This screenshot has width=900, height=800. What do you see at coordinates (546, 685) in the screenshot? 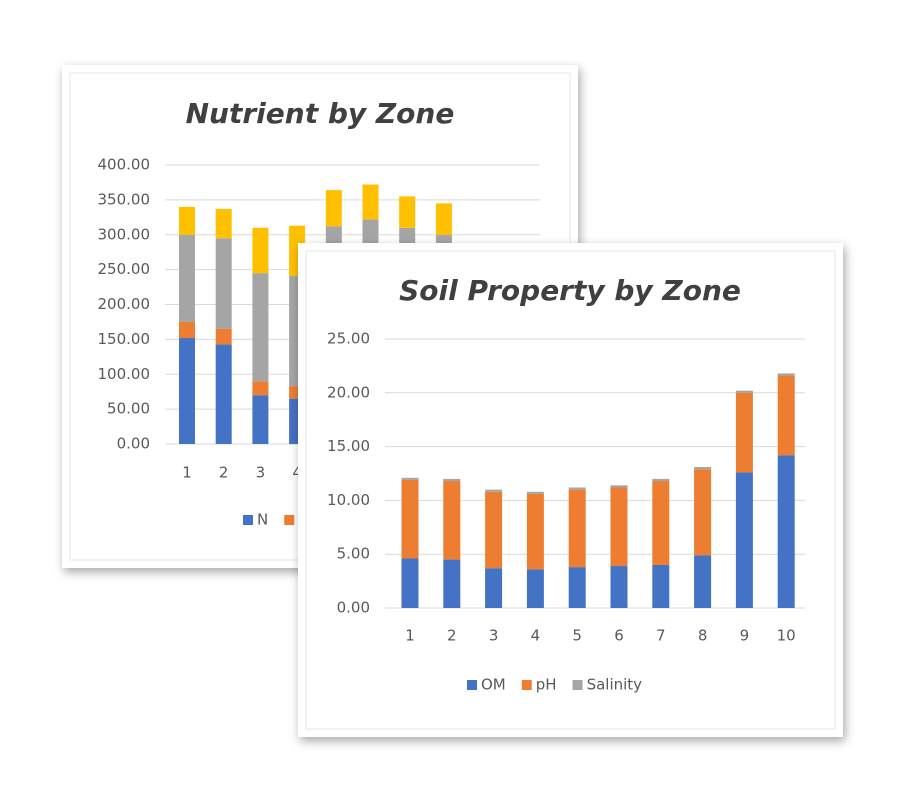
I see `legend-label: pH` at bounding box center [546, 685].